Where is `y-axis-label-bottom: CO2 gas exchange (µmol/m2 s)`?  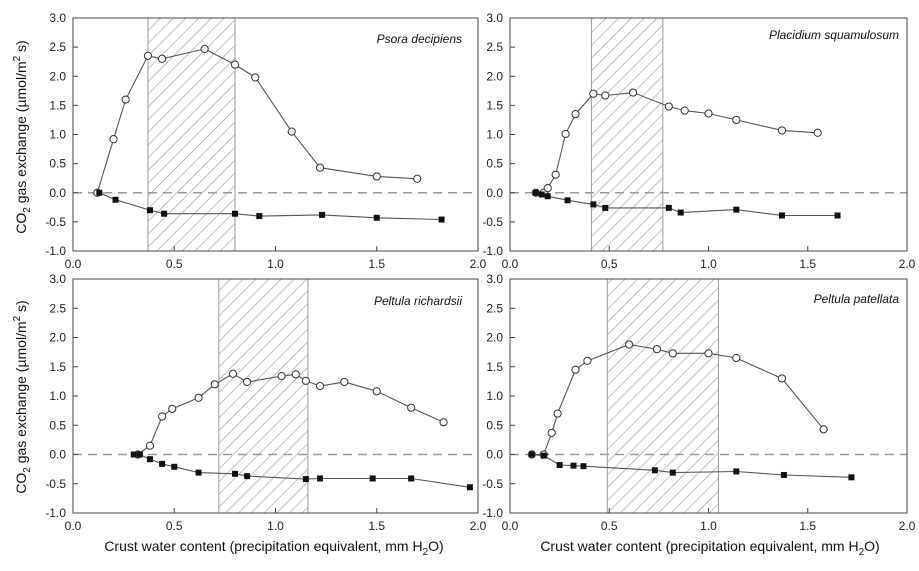
y-axis-label-bottom: CO2 gas exchange (µmol/m2 s) is located at coordinates (22, 396).